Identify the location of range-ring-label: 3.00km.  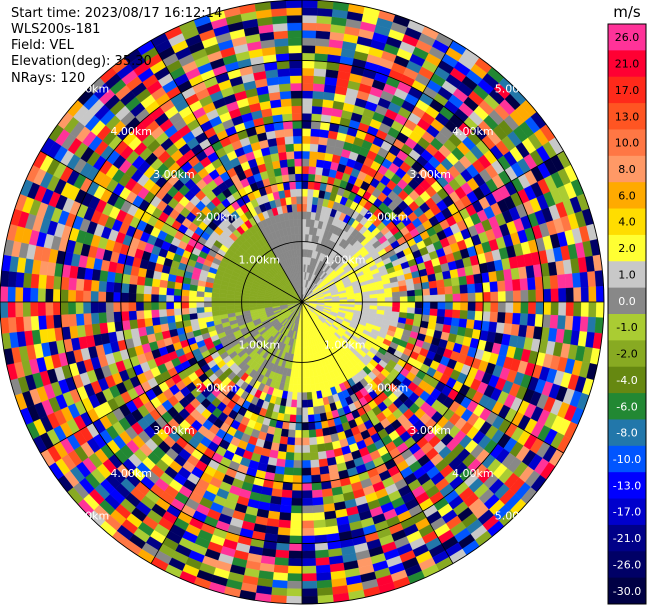
(430, 174).